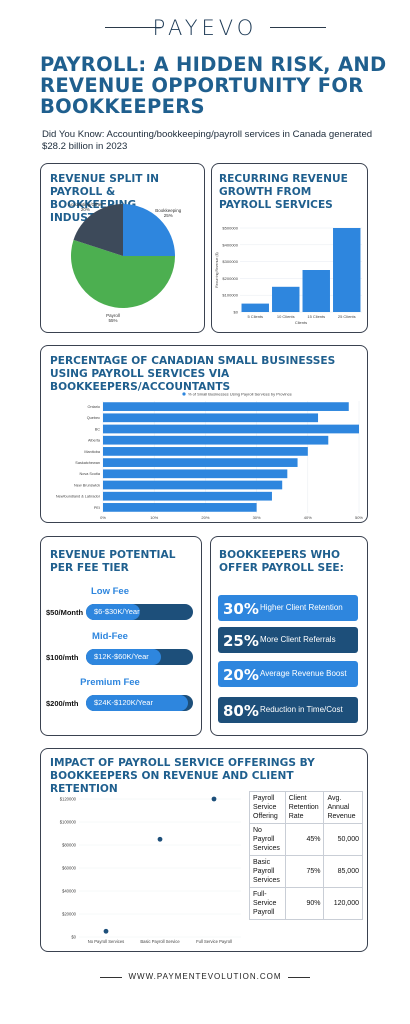 This screenshot has height=1024, width=410. I want to click on canada-ytick: Manitoba, so click(92, 452).